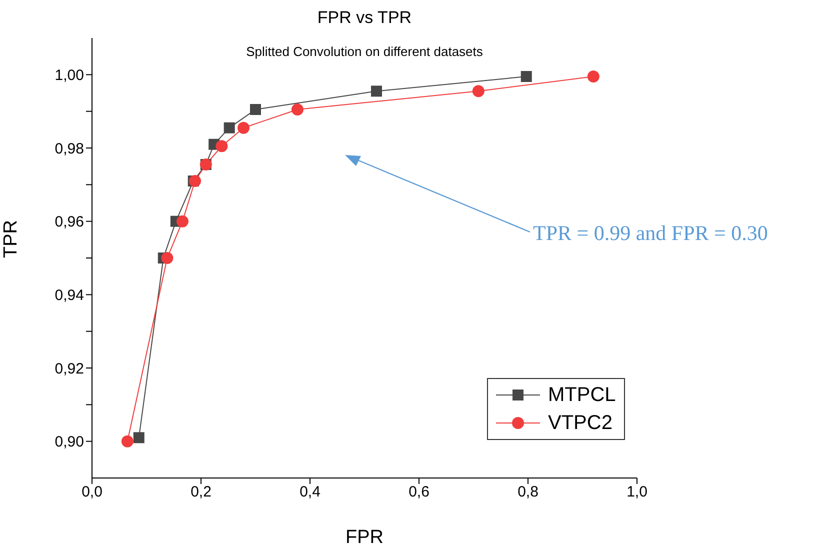 This screenshot has height=545, width=832. Describe the element at coordinates (11, 239) in the screenshot. I see `y-axis-title: TPR` at that location.